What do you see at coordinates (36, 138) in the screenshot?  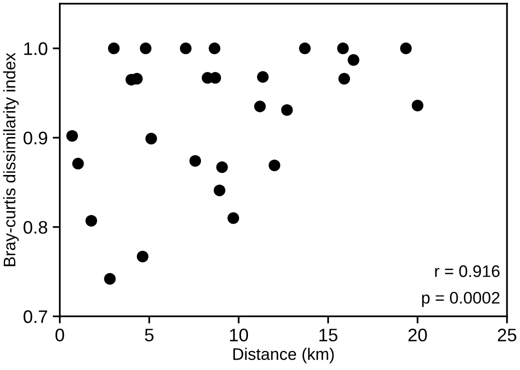 I see `y-tick-label: 0.9` at bounding box center [36, 138].